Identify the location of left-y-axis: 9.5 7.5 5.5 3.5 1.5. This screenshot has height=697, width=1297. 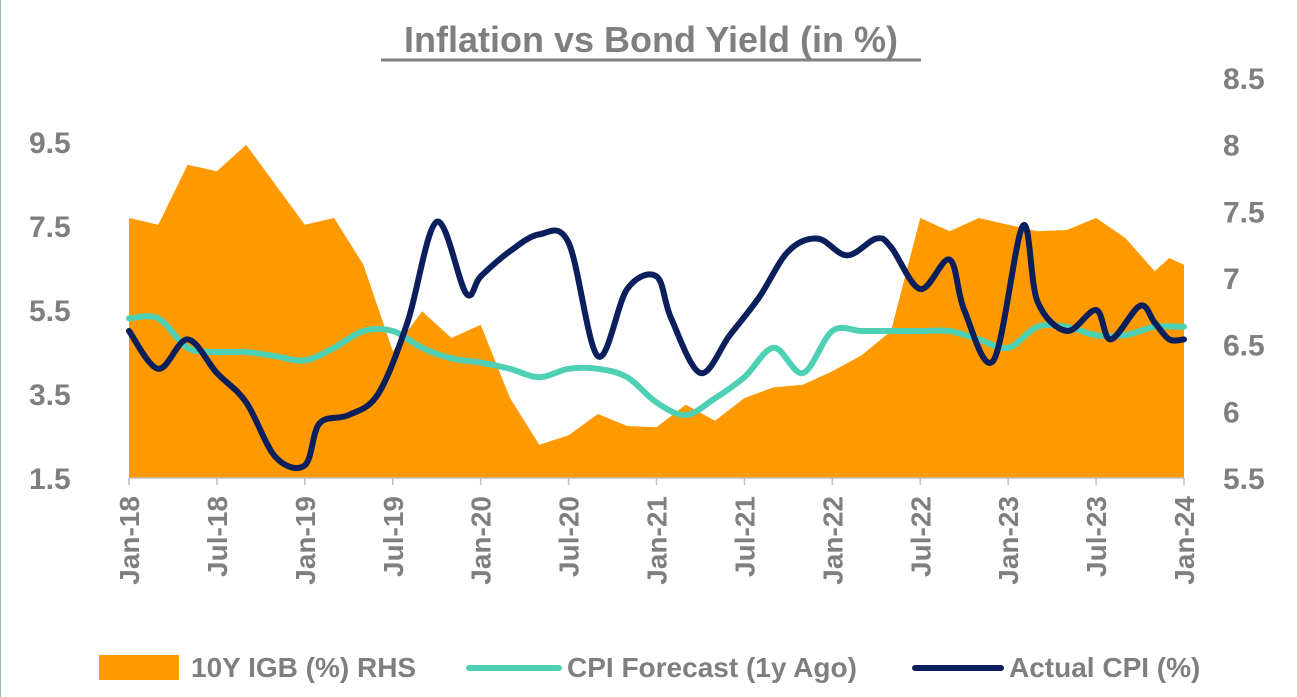
(50, 311).